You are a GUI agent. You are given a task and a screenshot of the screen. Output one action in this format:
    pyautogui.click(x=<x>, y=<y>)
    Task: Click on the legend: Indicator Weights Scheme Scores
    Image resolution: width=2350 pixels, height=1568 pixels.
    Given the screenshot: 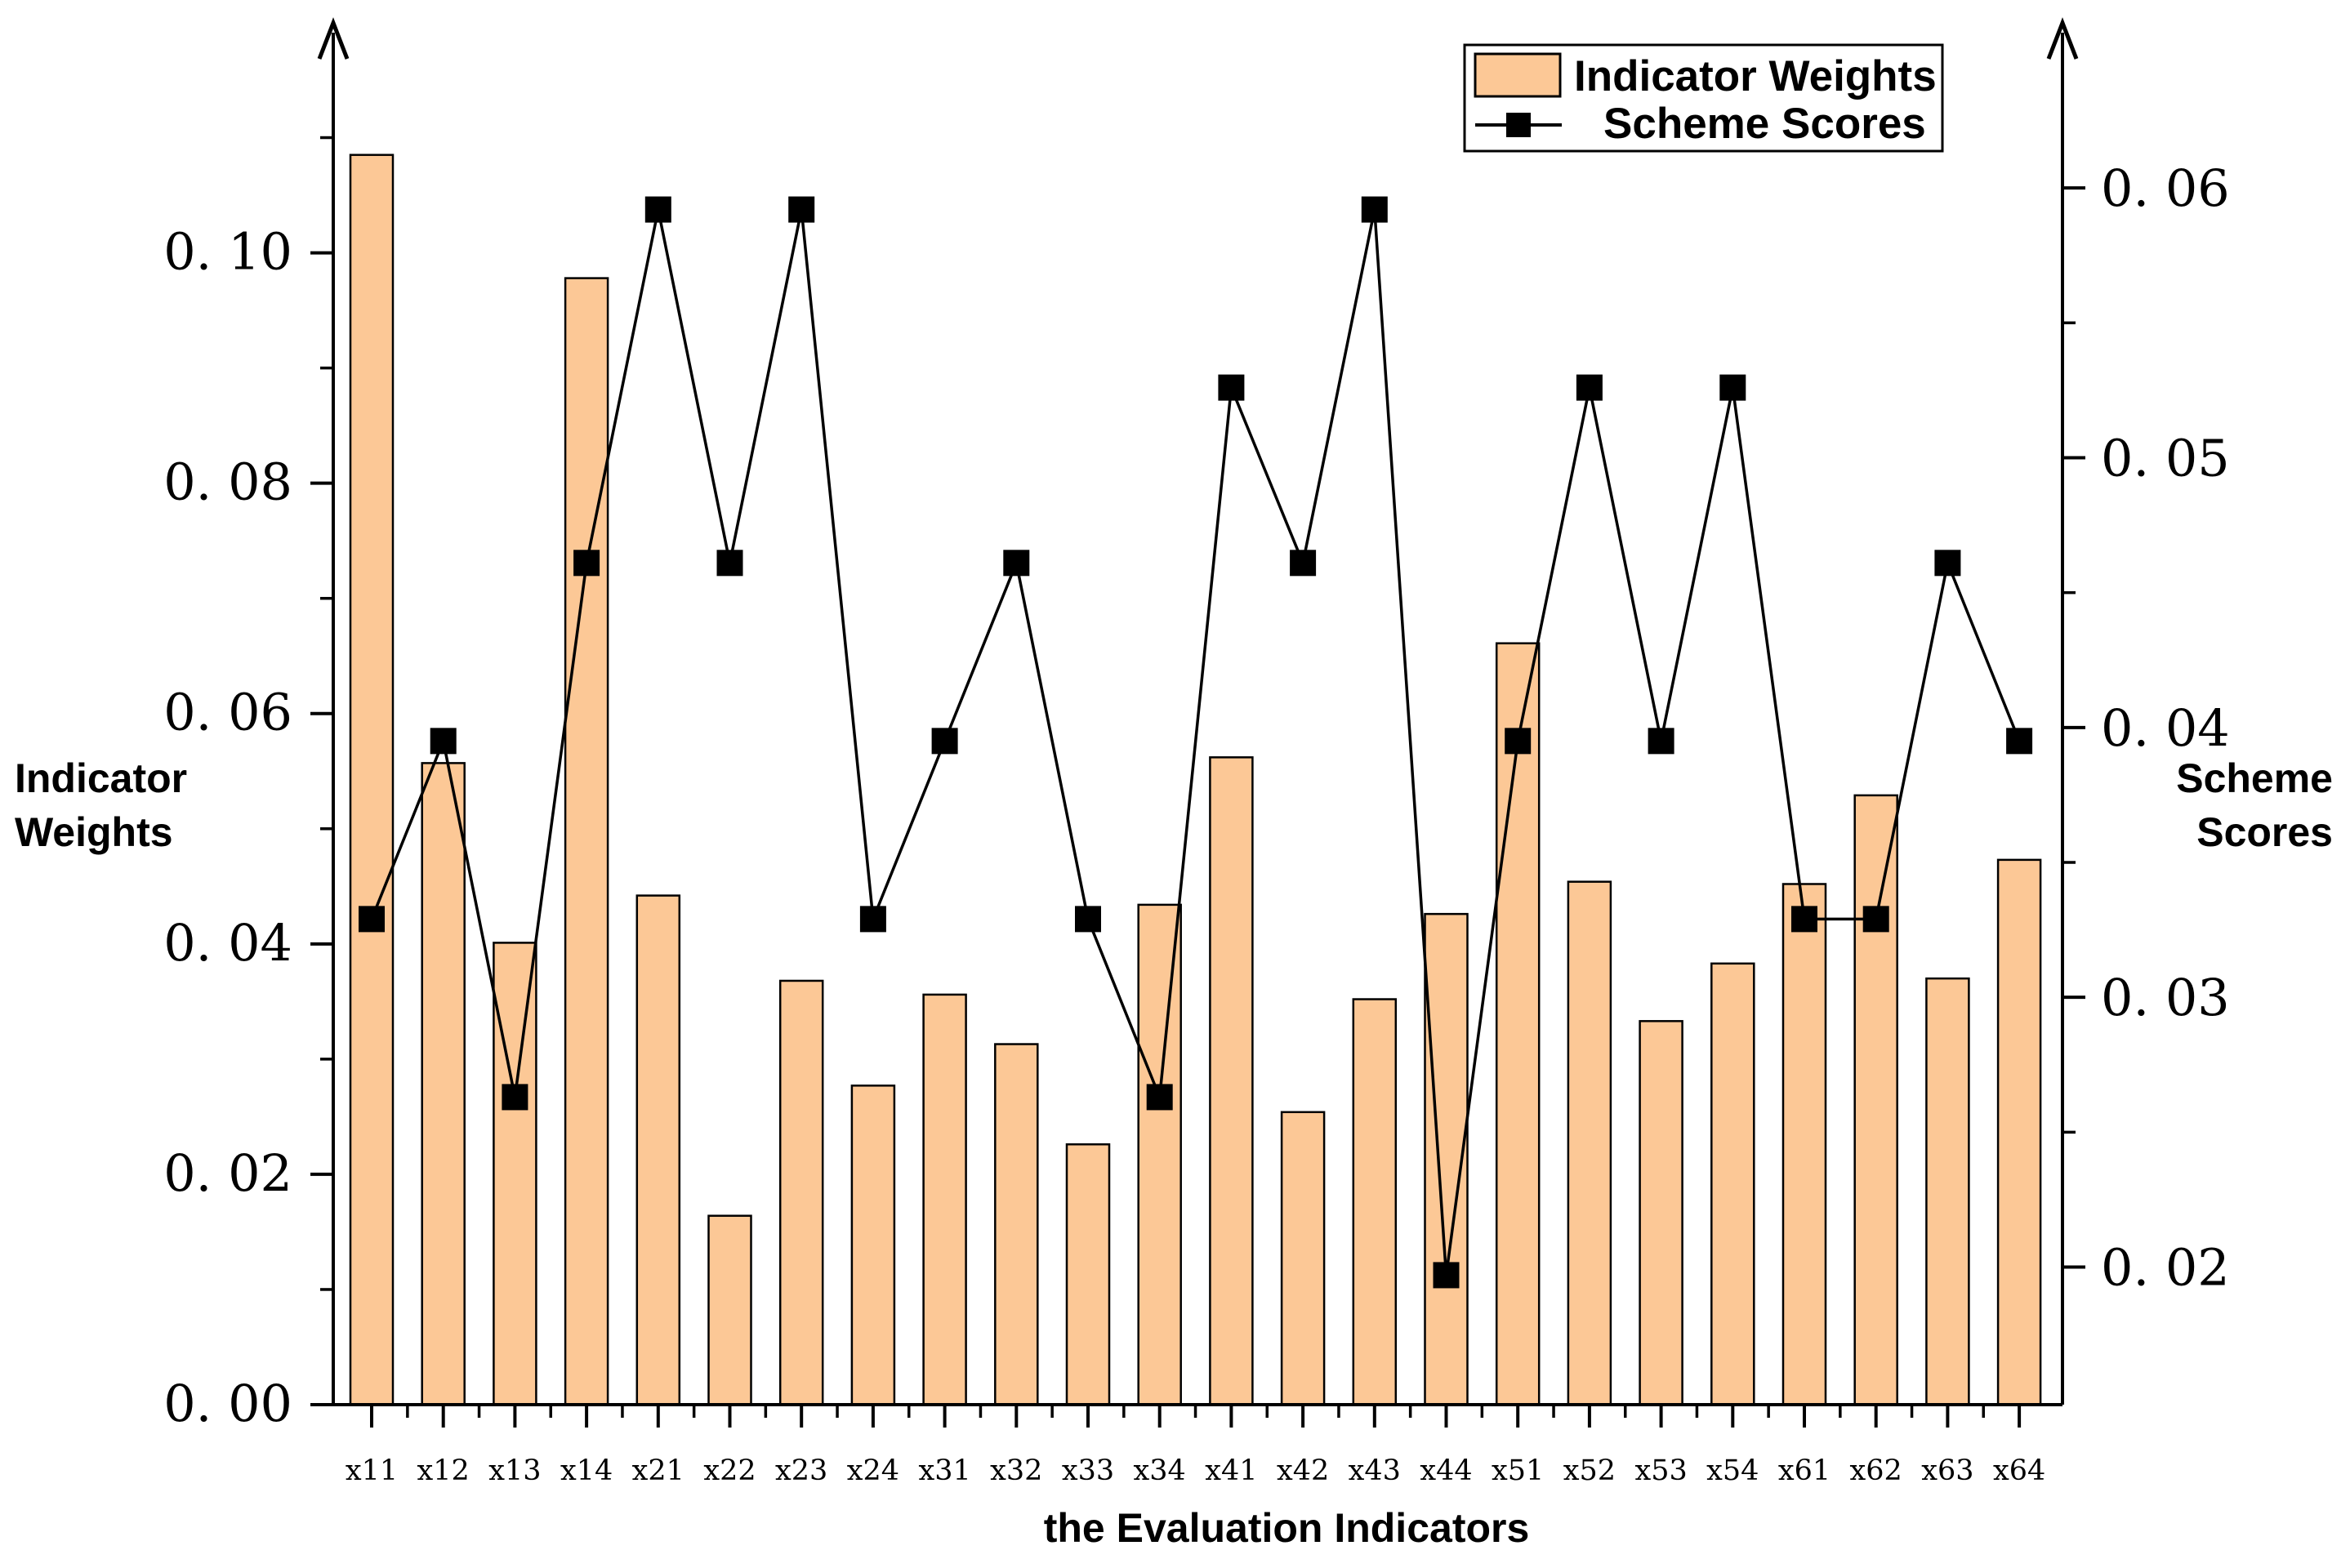 What is the action you would take?
    pyautogui.click(x=1703, y=98)
    